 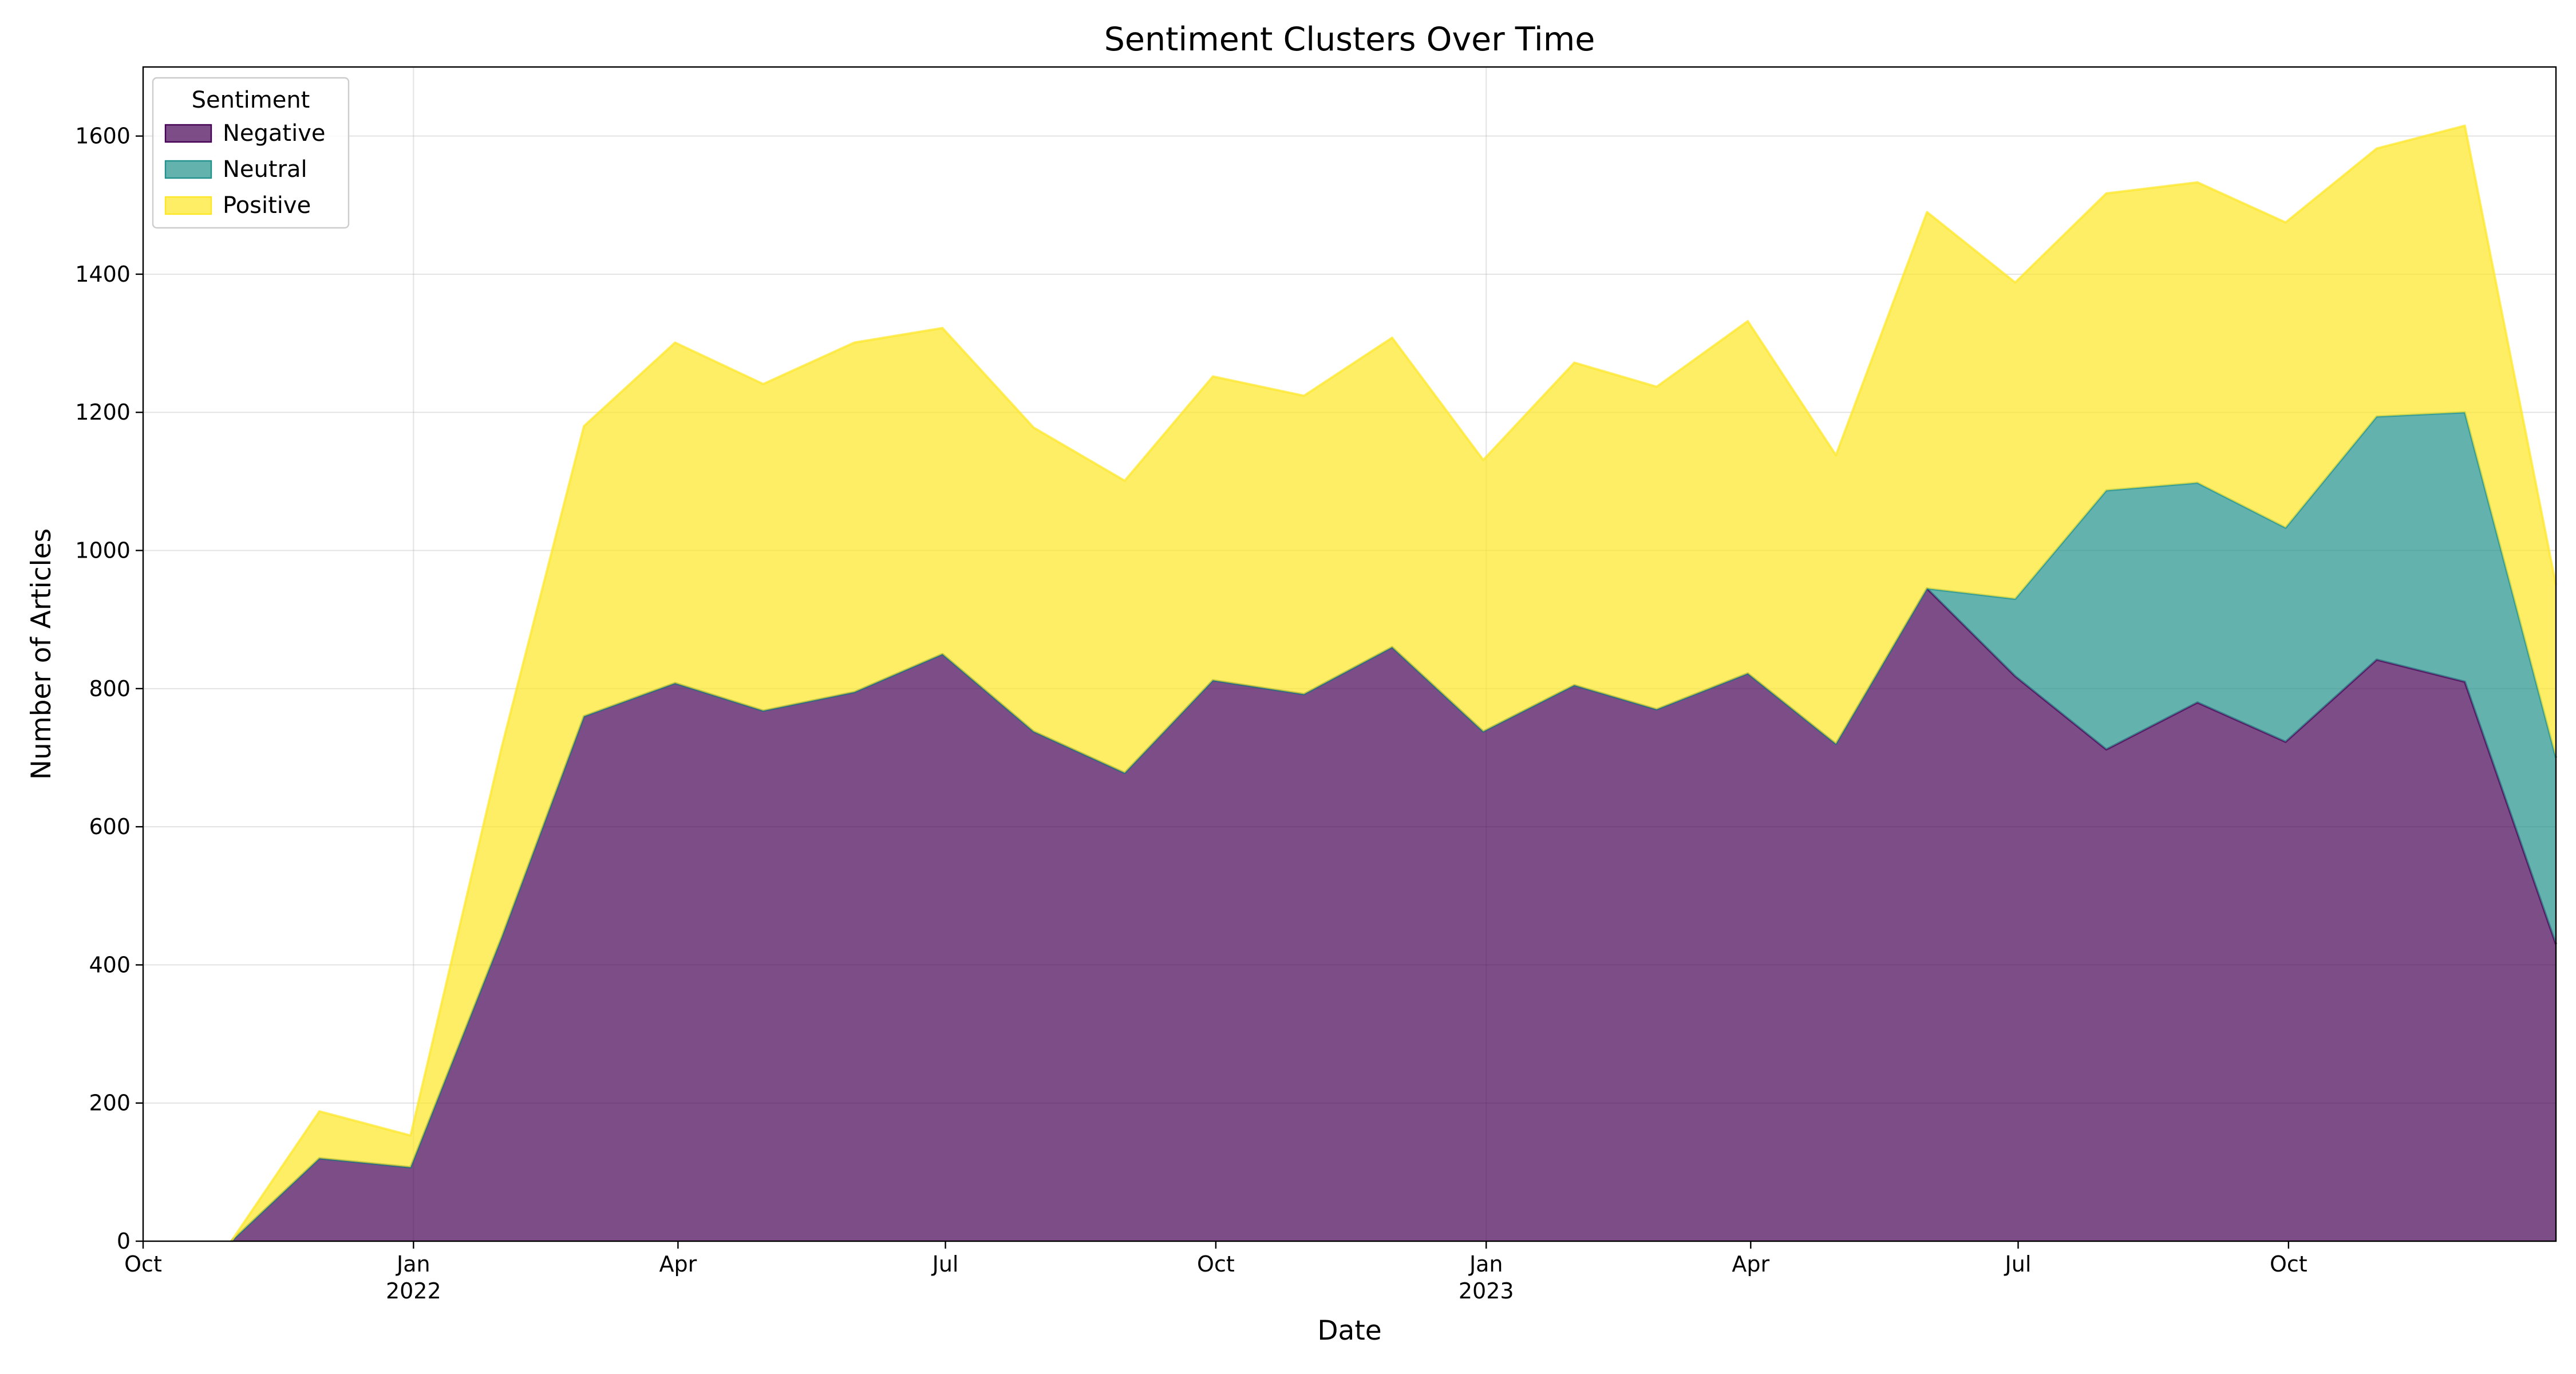 What do you see at coordinates (103, 413) in the screenshot?
I see `y-tick-label: 1200` at bounding box center [103, 413].